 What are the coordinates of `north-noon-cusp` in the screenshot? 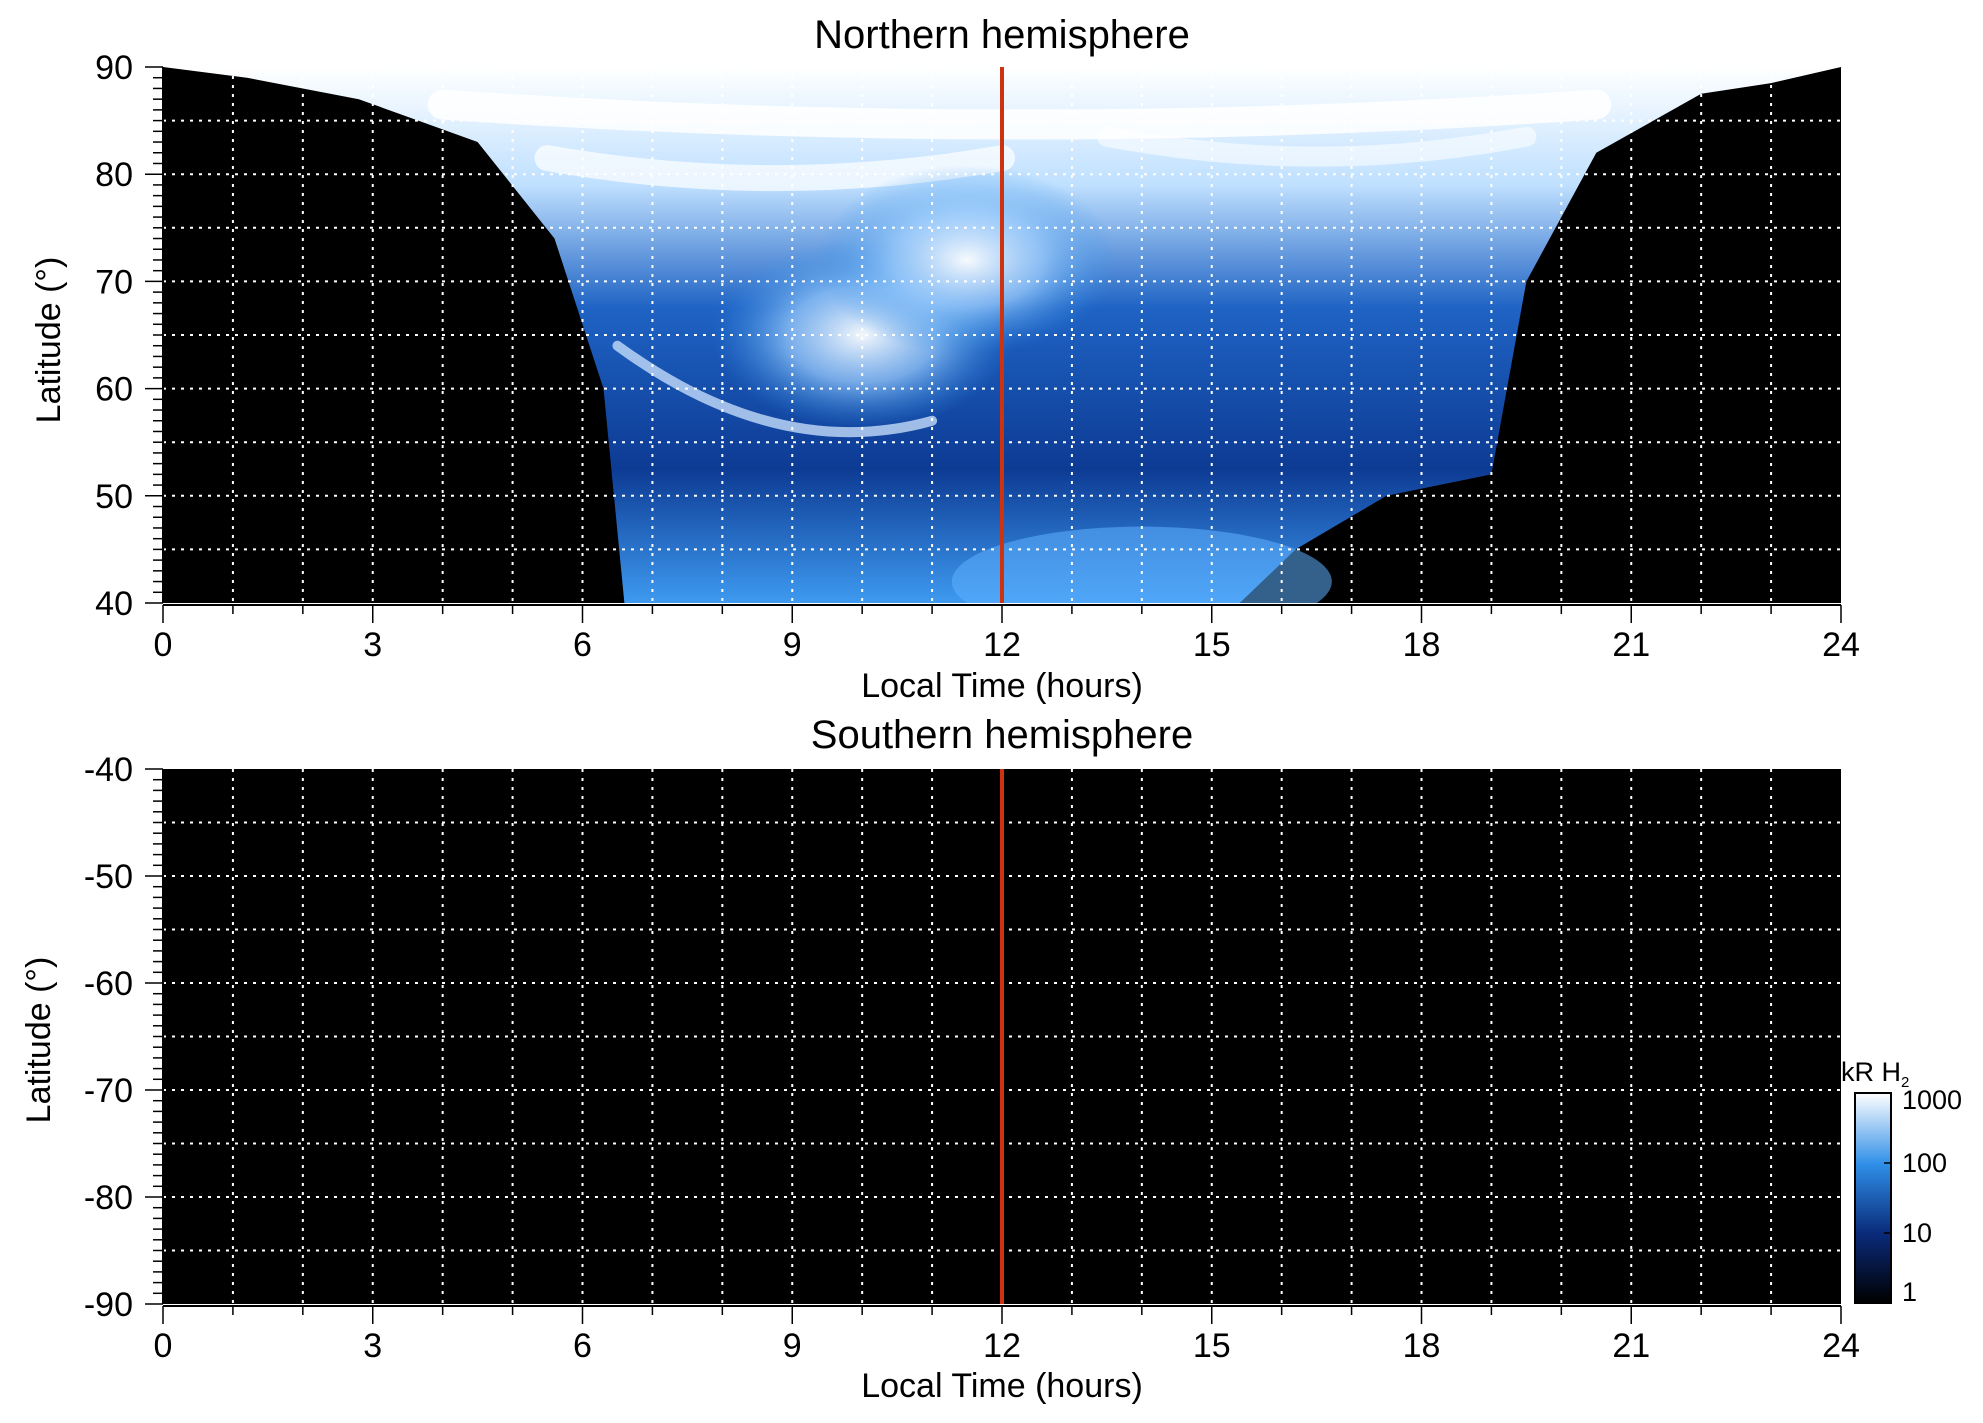 It's located at (967, 259).